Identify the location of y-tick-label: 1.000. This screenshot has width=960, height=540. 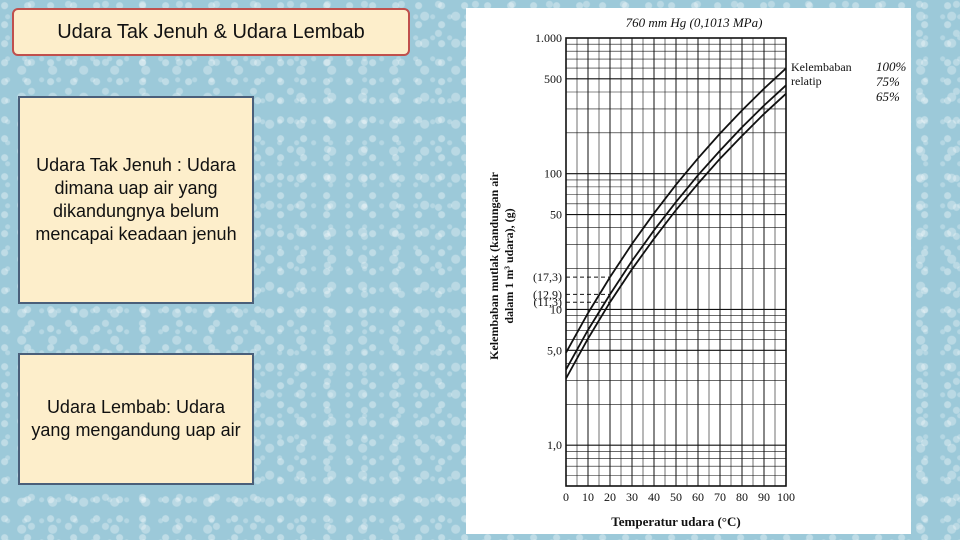
(548, 38).